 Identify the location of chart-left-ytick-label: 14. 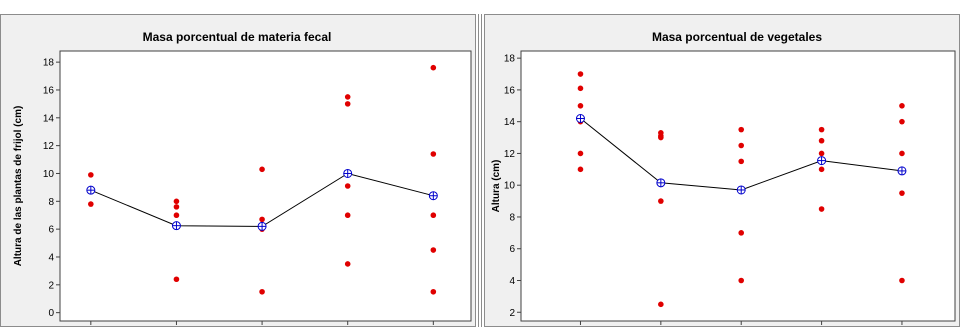
(49, 118).